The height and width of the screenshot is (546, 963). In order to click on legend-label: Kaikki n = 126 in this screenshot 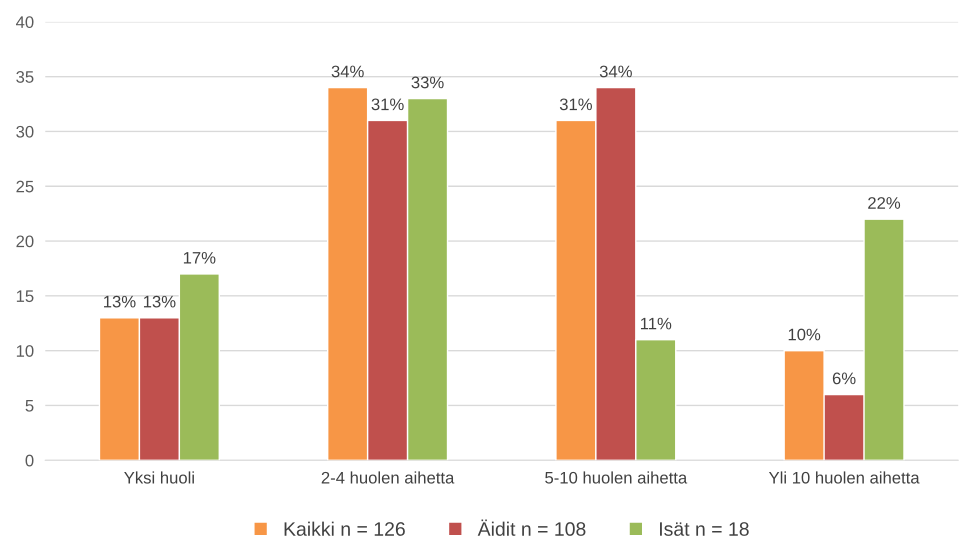, I will do `click(344, 529)`.